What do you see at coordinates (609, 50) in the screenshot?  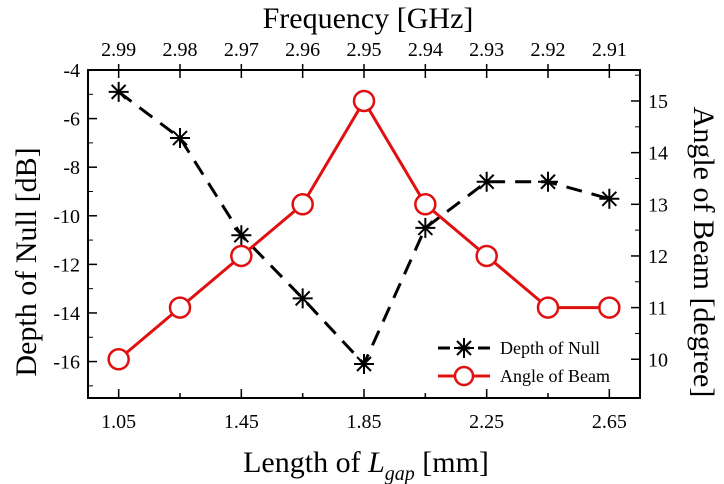 I see `top-tick-label: 2.91` at bounding box center [609, 50].